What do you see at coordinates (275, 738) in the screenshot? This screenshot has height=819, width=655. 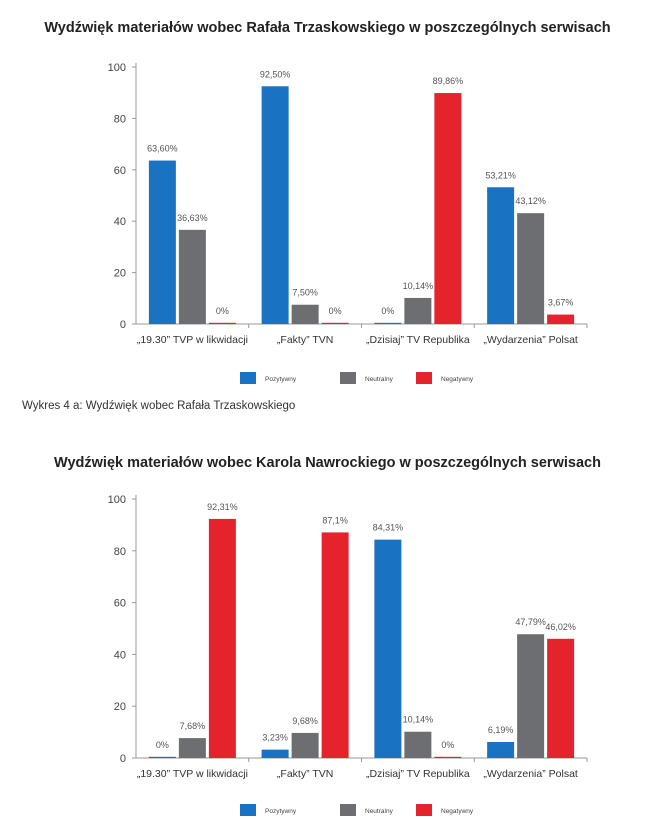 I see `data-label: 3,23%` at bounding box center [275, 738].